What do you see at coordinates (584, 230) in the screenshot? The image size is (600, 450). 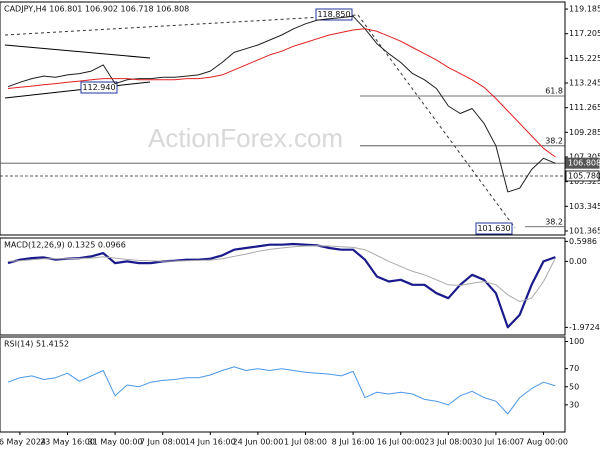 I see `y-tick-label: 101.365` at bounding box center [584, 230].